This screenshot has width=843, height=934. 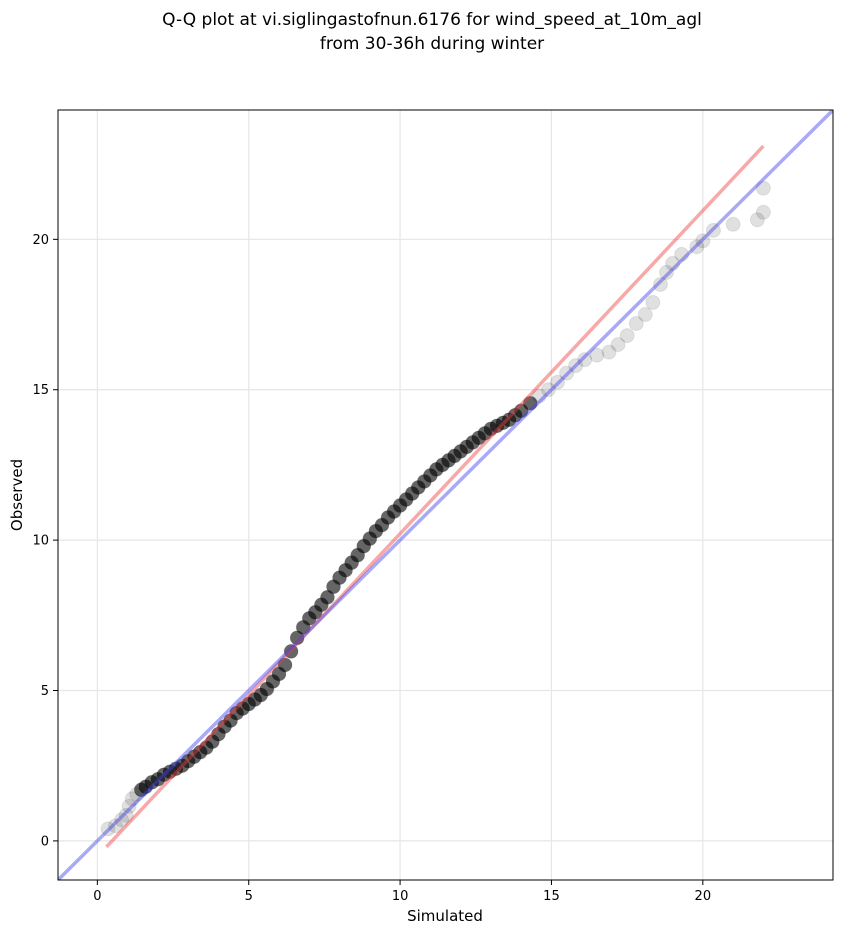 What do you see at coordinates (40, 240) in the screenshot?
I see `y-tick-label: 20` at bounding box center [40, 240].